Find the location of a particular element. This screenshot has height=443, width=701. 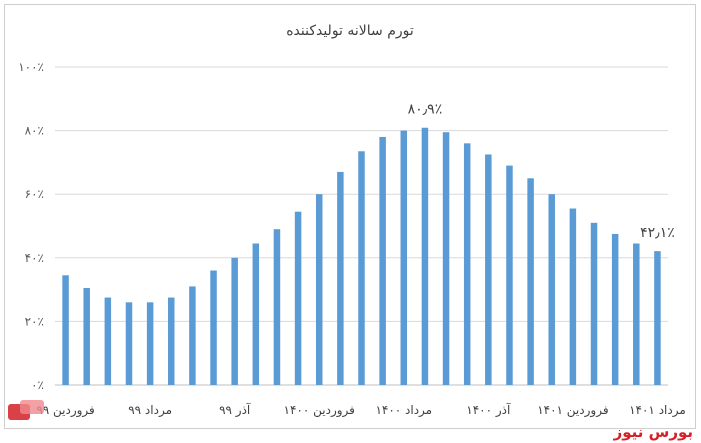

x-tick-label: مرداد ۱۴۰۱ is located at coordinates (657, 410).